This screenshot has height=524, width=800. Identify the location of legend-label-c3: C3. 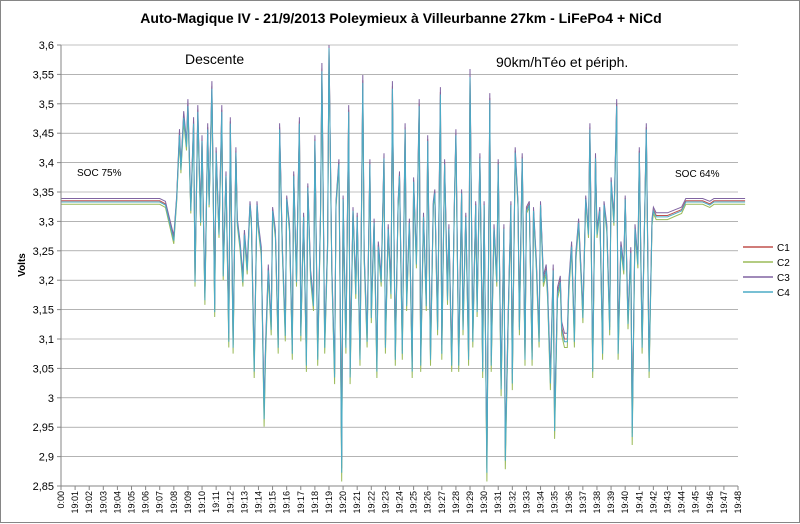
(783, 278).